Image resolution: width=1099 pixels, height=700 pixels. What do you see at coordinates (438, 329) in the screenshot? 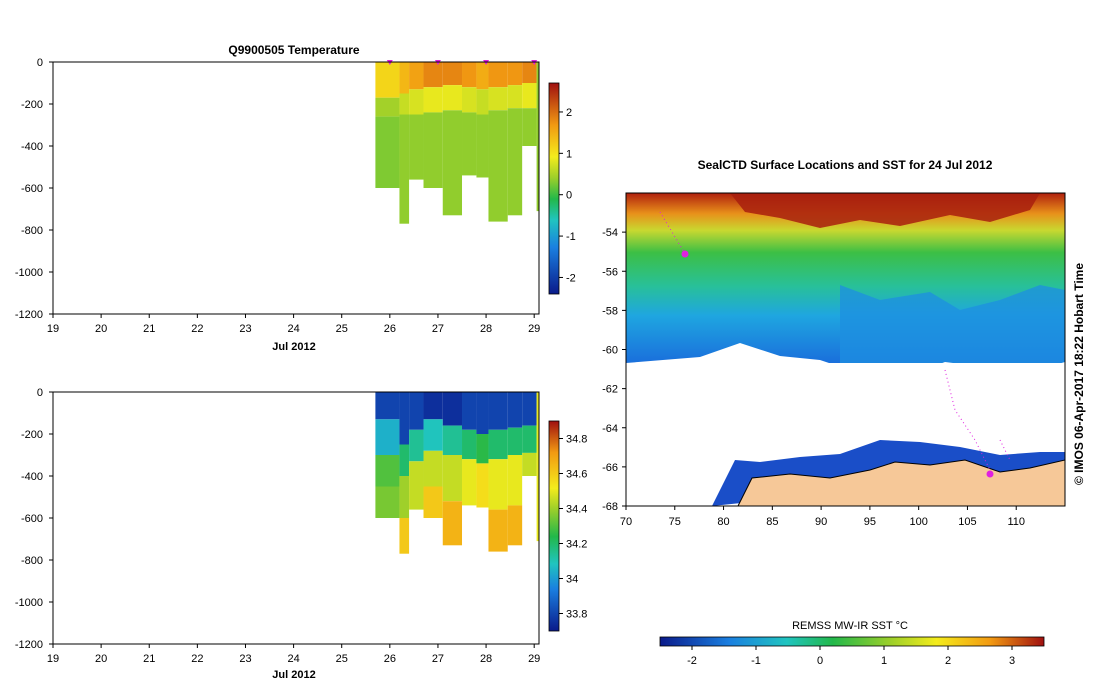
I see `x-tick-label: 27` at bounding box center [438, 329].